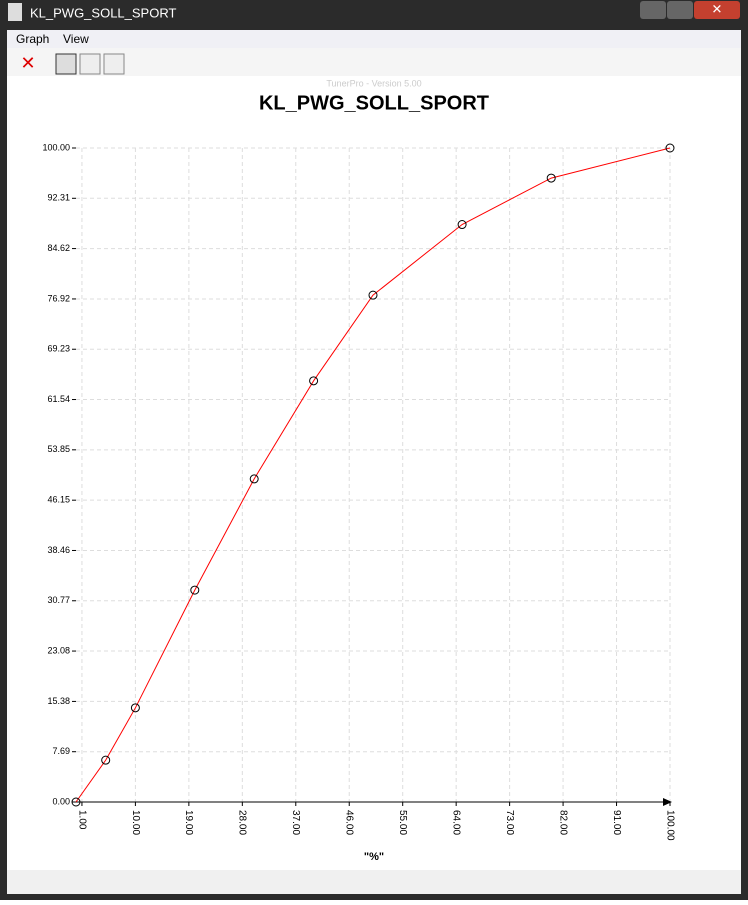 This screenshot has height=905, width=748. What do you see at coordinates (135, 822) in the screenshot?
I see `x-tick-label: 10.00` at bounding box center [135, 822].